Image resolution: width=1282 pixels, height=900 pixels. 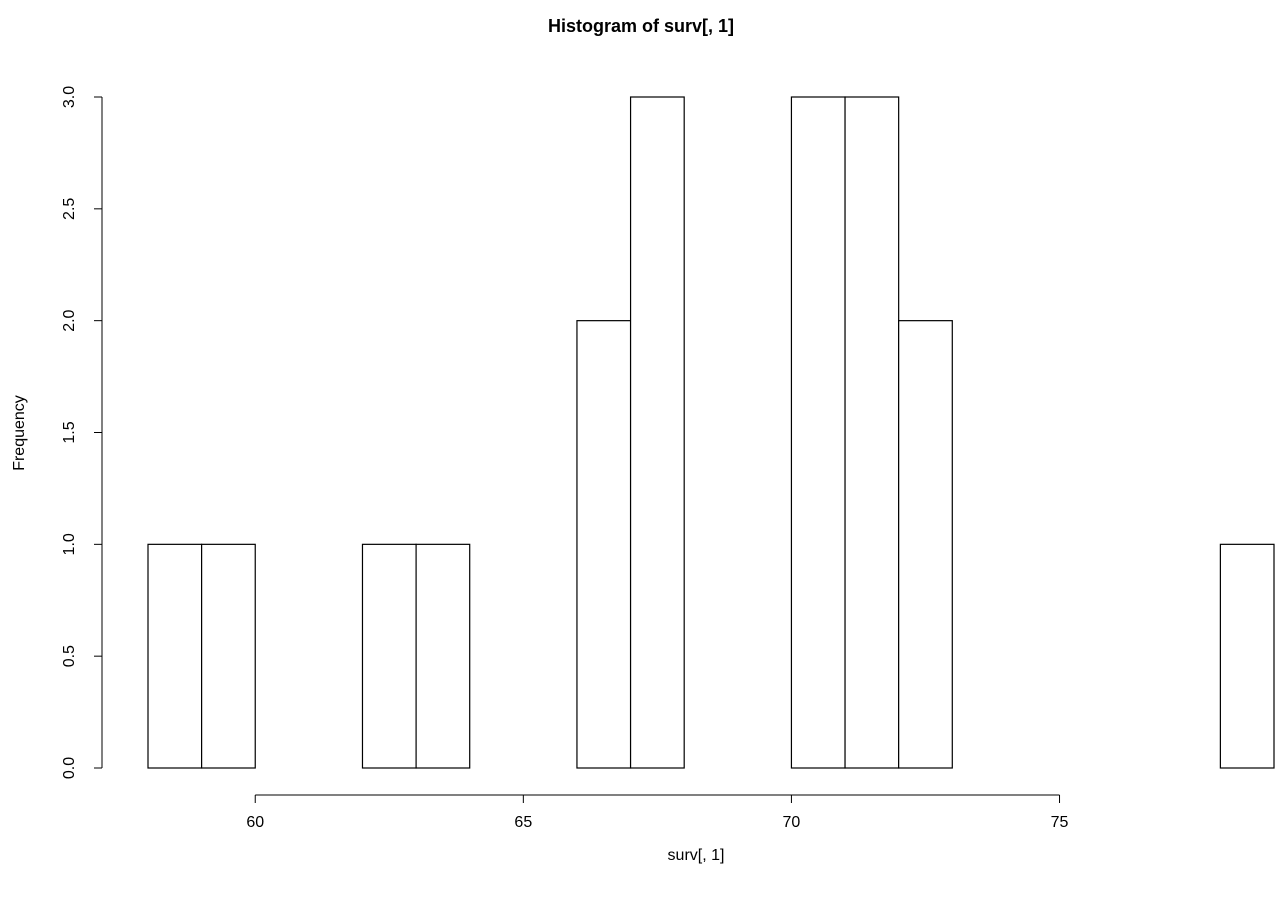 I want to click on y-tick-label: 0.0, so click(x=69, y=768).